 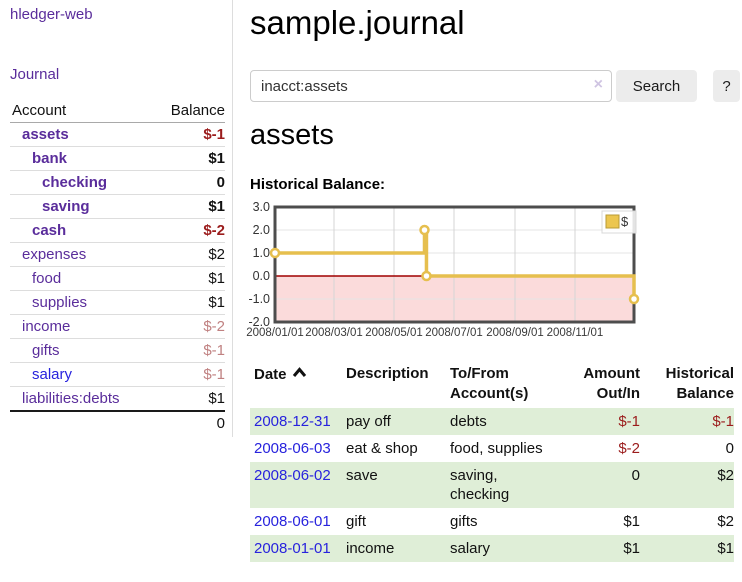 What do you see at coordinates (431, 86) in the screenshot?
I see `search-input` at bounding box center [431, 86].